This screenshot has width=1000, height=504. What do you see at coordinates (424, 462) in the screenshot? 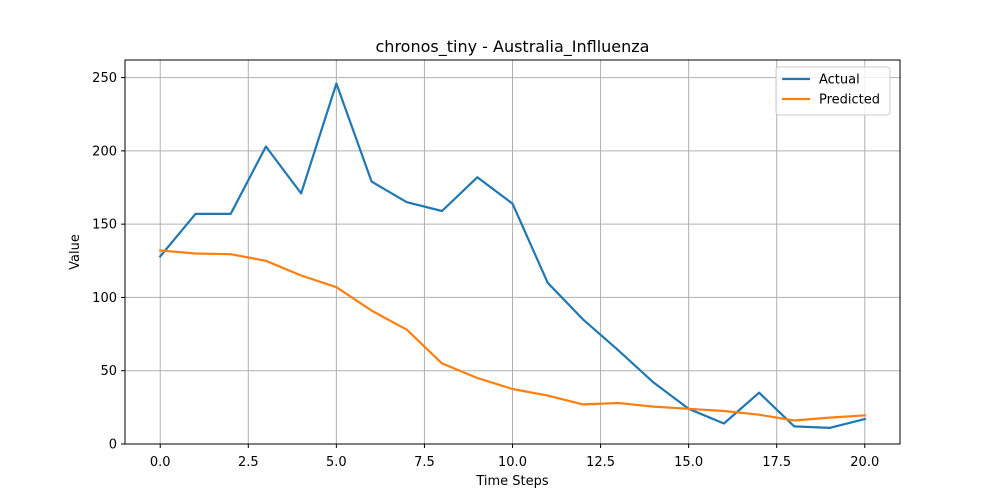
I see `x-tick-label: 7.5` at bounding box center [424, 462].